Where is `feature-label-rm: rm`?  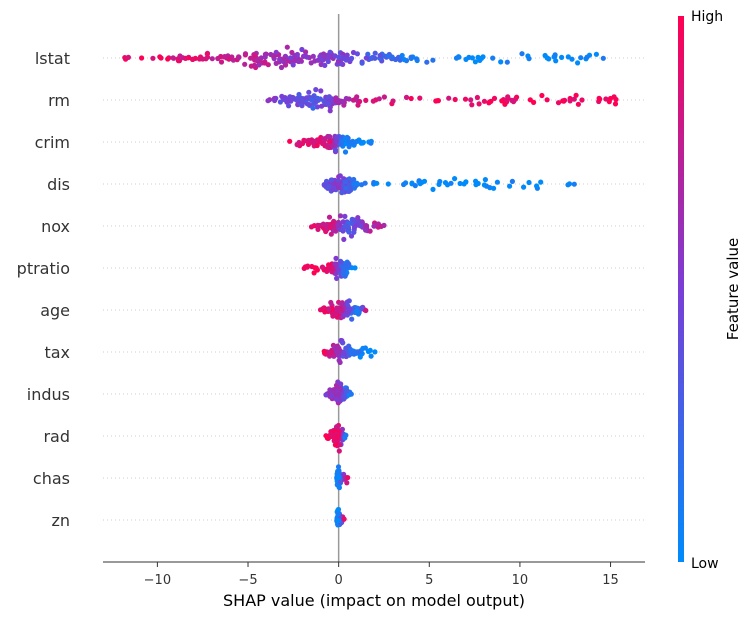 feature-label-rm: rm is located at coordinates (59, 100).